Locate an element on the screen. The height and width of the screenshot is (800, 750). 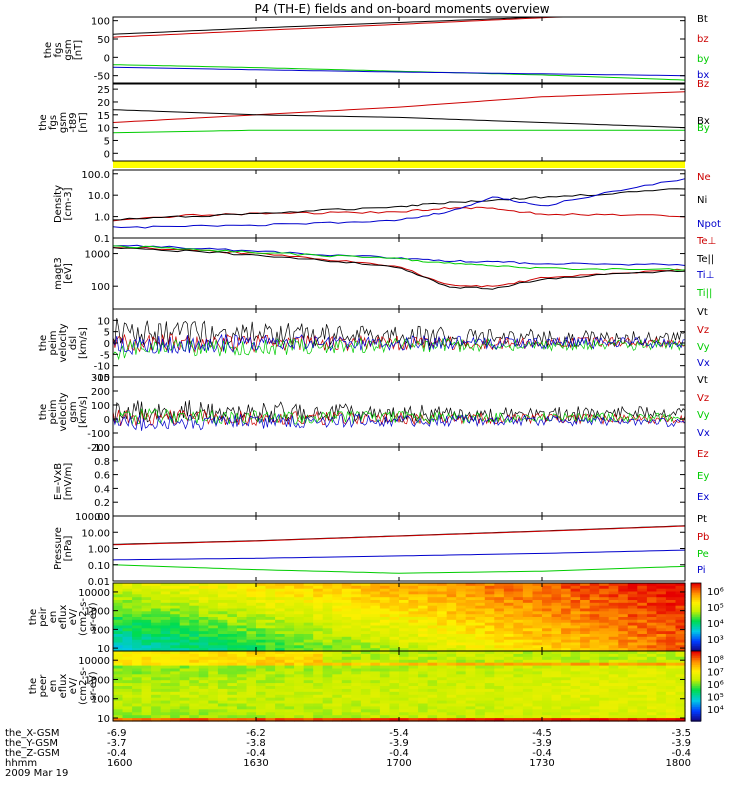
y-tick-label: 0.10 is located at coordinates (99, 566).